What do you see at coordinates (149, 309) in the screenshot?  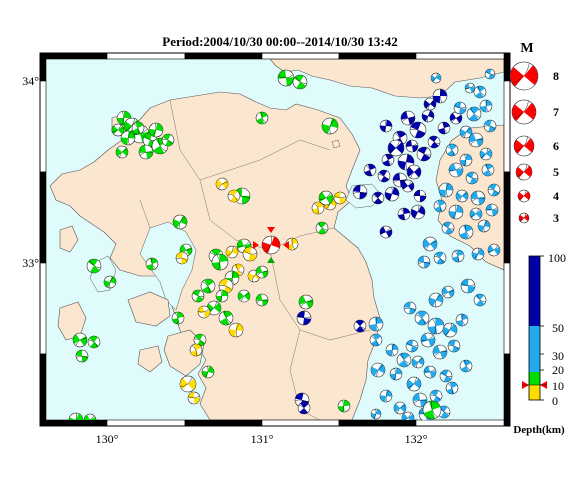 I see `land-shimabara` at bounding box center [149, 309].